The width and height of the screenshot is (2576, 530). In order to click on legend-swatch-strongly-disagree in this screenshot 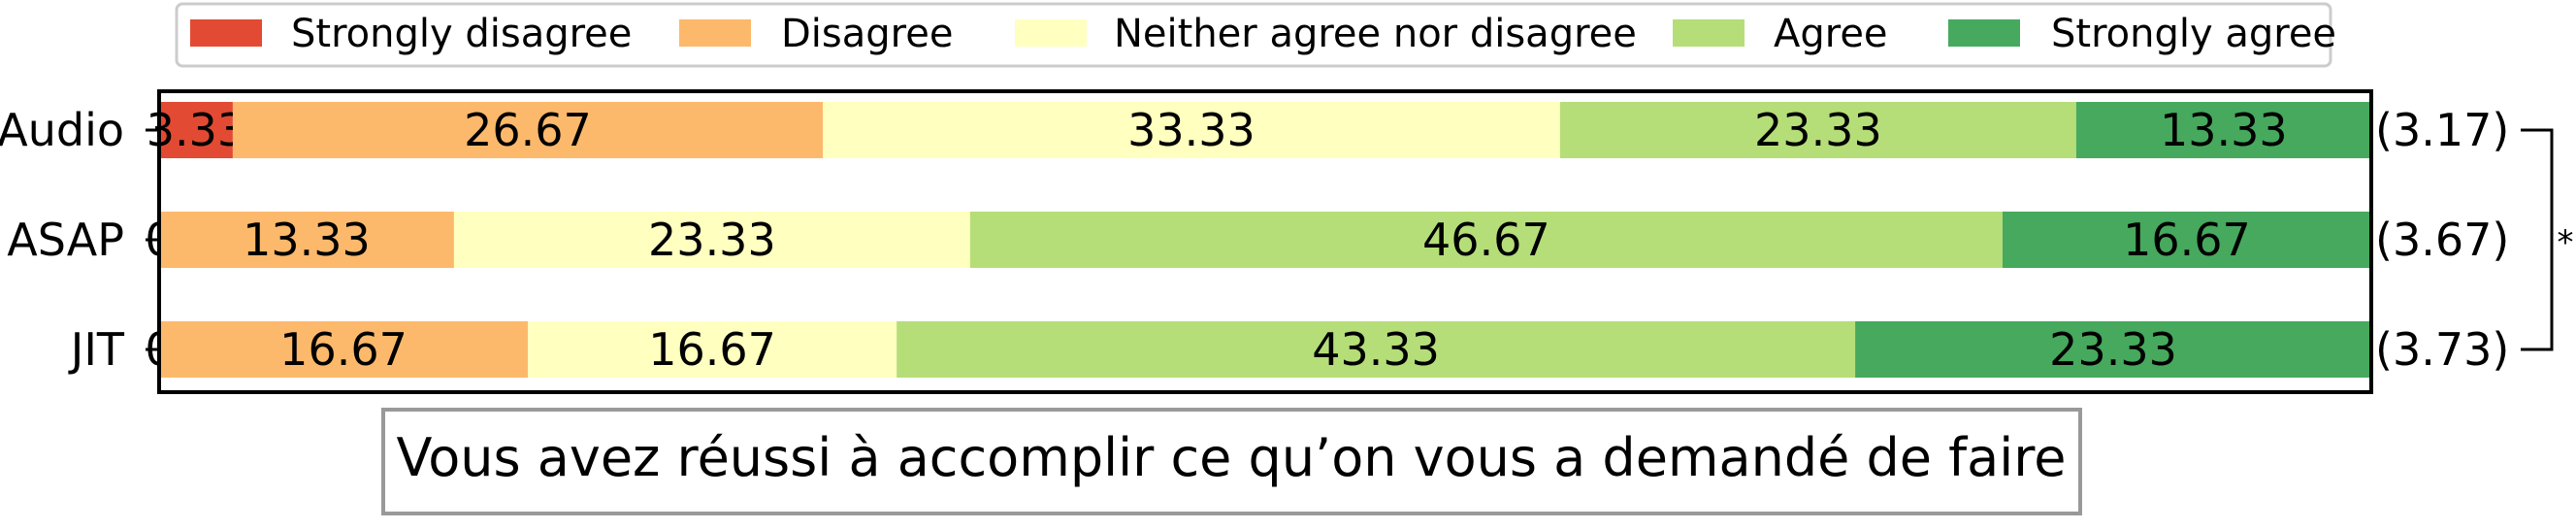, I will do `click(226, 33)`.